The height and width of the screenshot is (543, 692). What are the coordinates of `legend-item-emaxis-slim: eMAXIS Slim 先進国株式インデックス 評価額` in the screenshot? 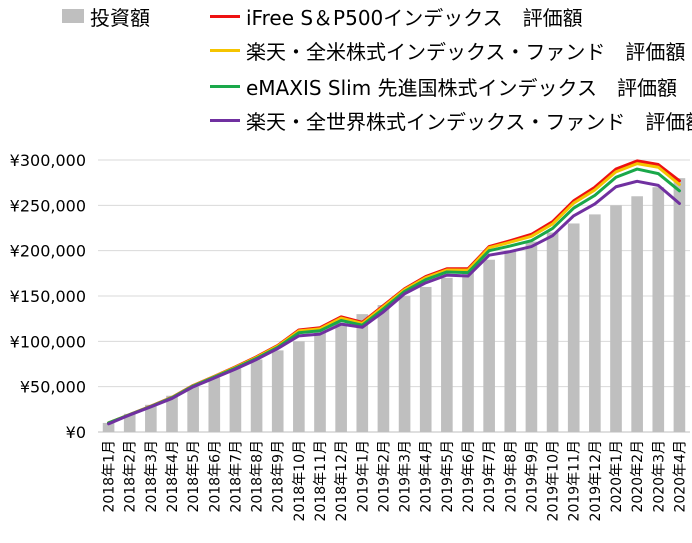 It's located at (443, 86).